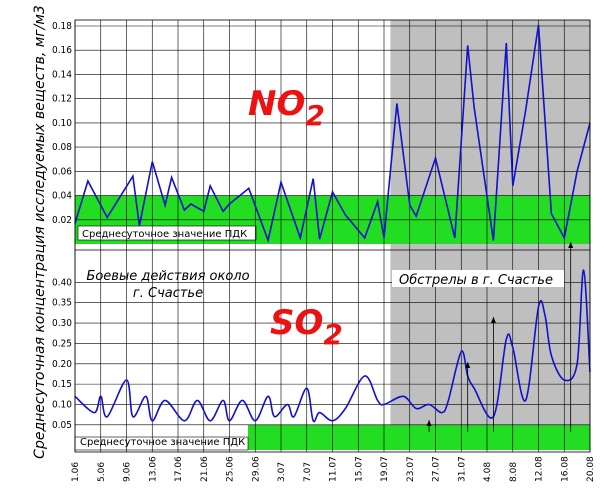  Describe the element at coordinates (62, 323) in the screenshot. I see `y-tick-label: 0.30` at that location.